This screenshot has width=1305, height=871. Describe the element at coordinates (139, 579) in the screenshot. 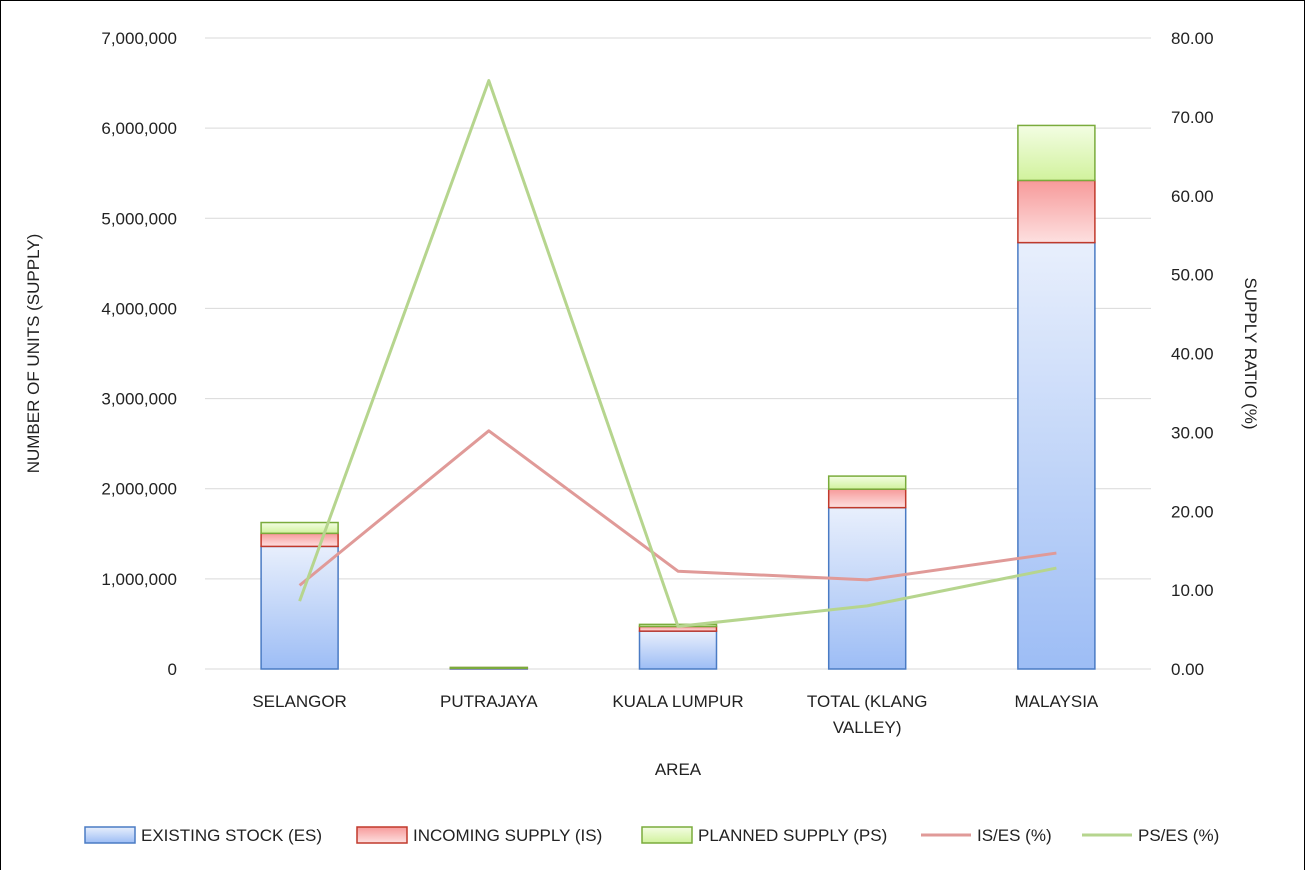

I see `y-tick-label: 1,000,000` at that location.